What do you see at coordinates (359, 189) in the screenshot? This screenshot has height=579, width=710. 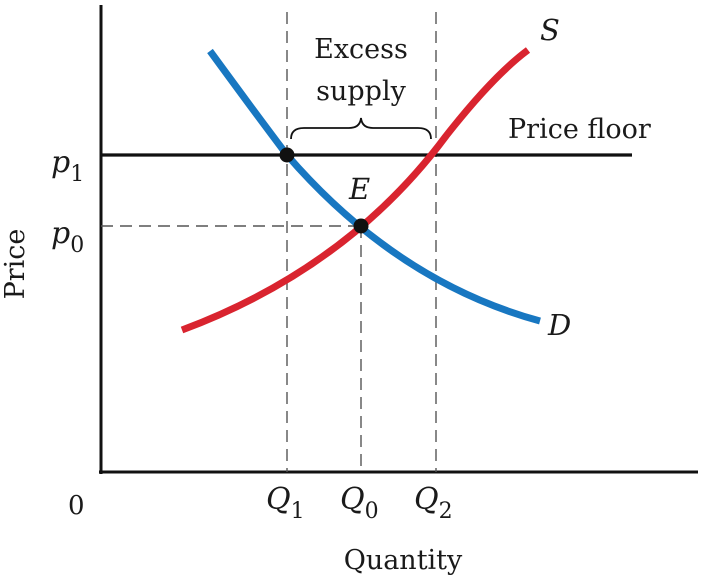 I see `equilibrium-label: E` at bounding box center [359, 189].